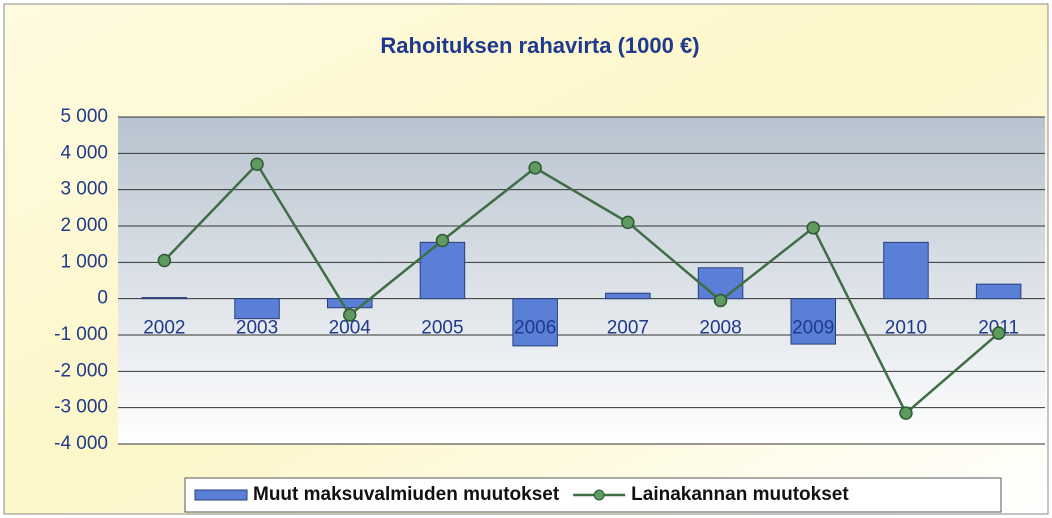 The width and height of the screenshot is (1052, 518). I want to click on x-tick-label: 2007, so click(628, 328).